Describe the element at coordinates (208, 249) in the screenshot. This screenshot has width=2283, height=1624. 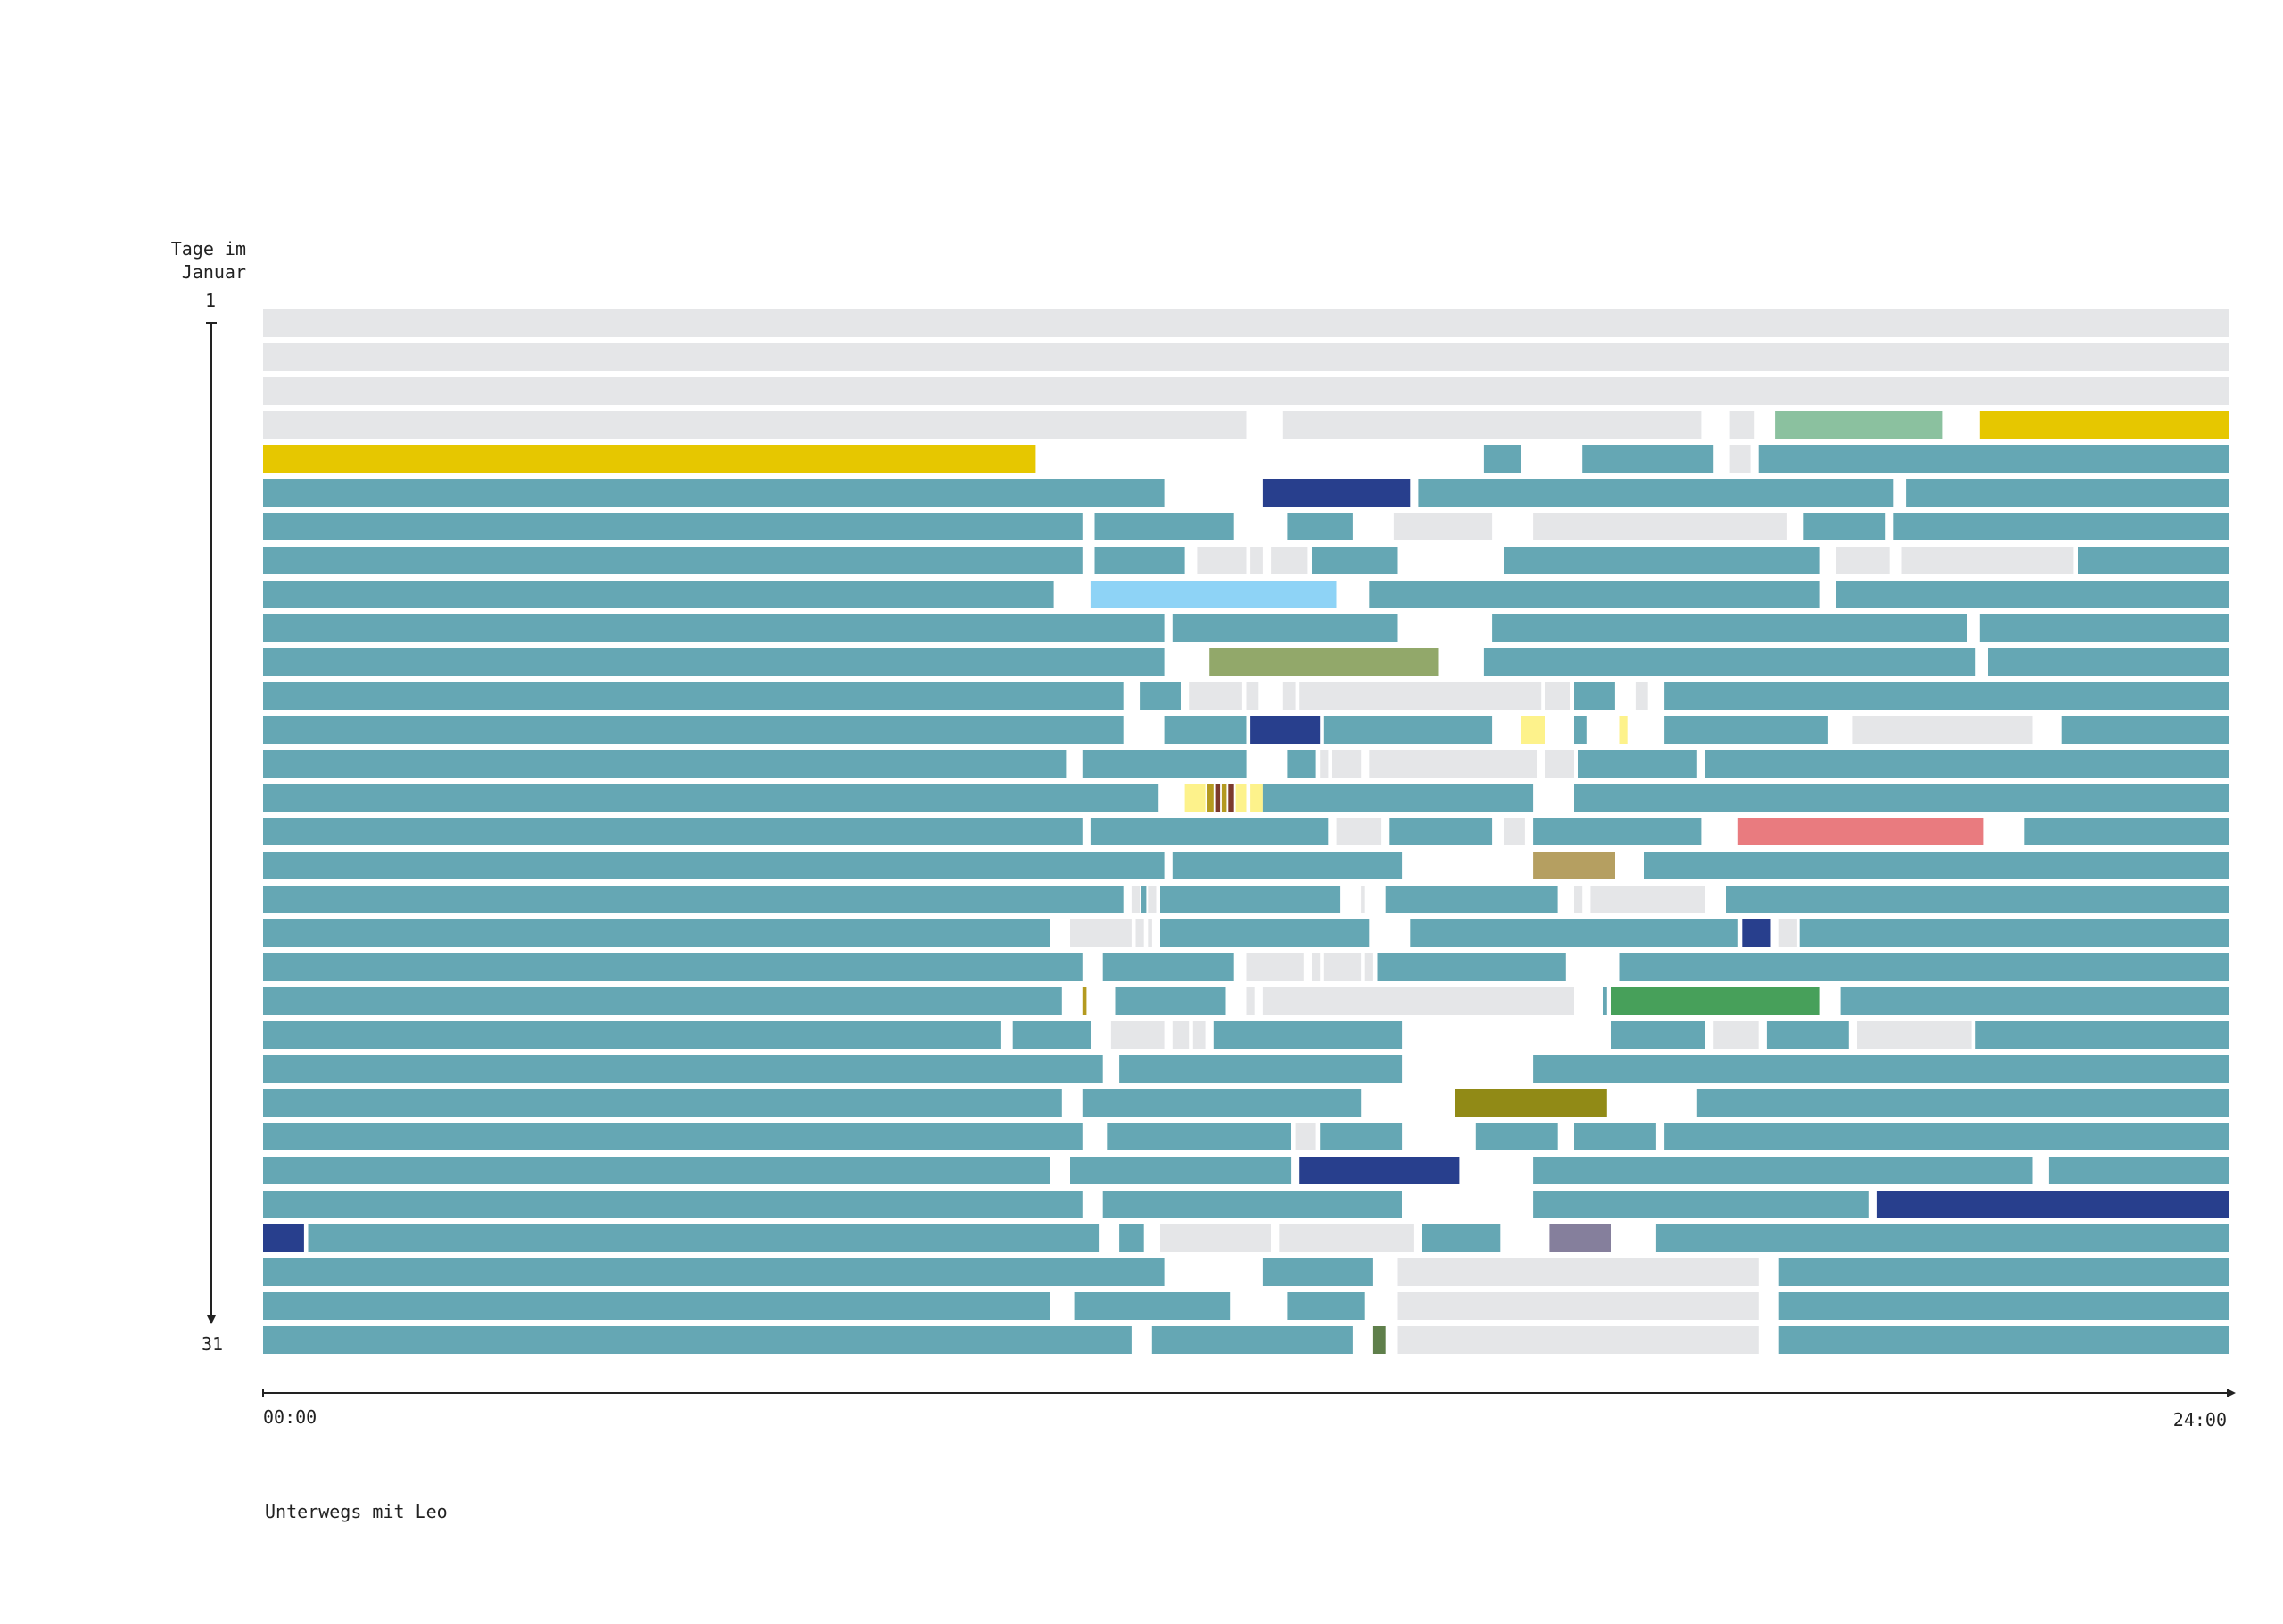
I see `y-axis-title-line1: Tage im` at that location.